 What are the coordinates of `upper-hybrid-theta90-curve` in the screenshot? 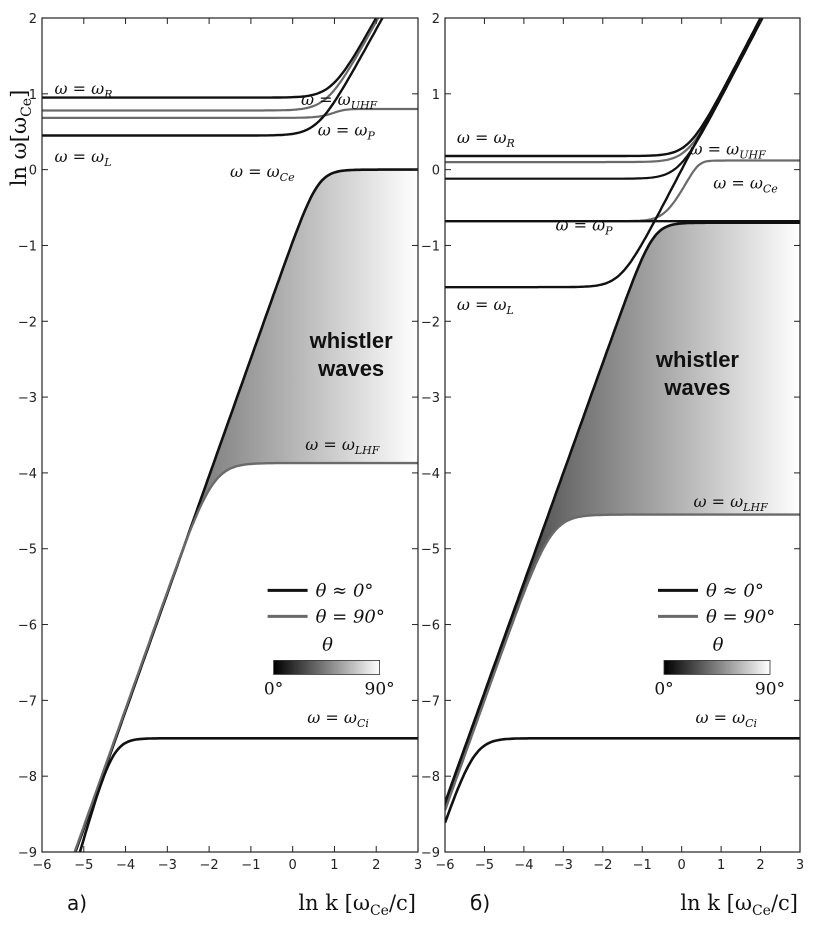 It's located at (211, 65).